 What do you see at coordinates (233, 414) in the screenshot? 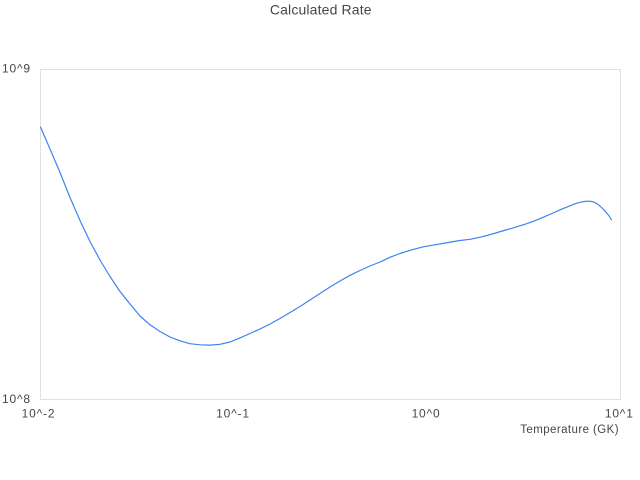
I see `svg-text: 10^-1` at bounding box center [233, 414].